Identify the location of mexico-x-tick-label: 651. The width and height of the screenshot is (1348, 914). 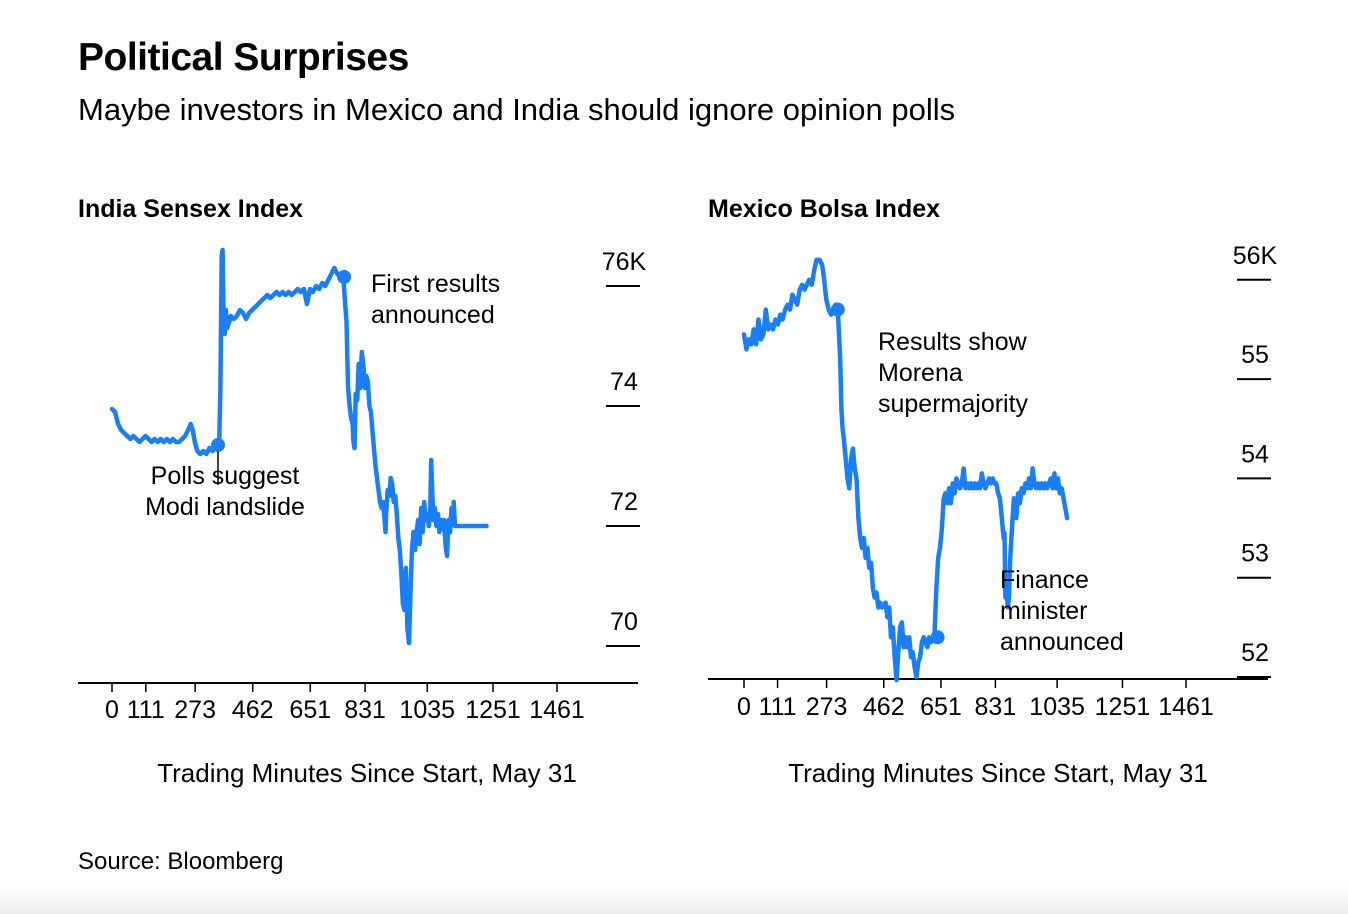
(941, 707).